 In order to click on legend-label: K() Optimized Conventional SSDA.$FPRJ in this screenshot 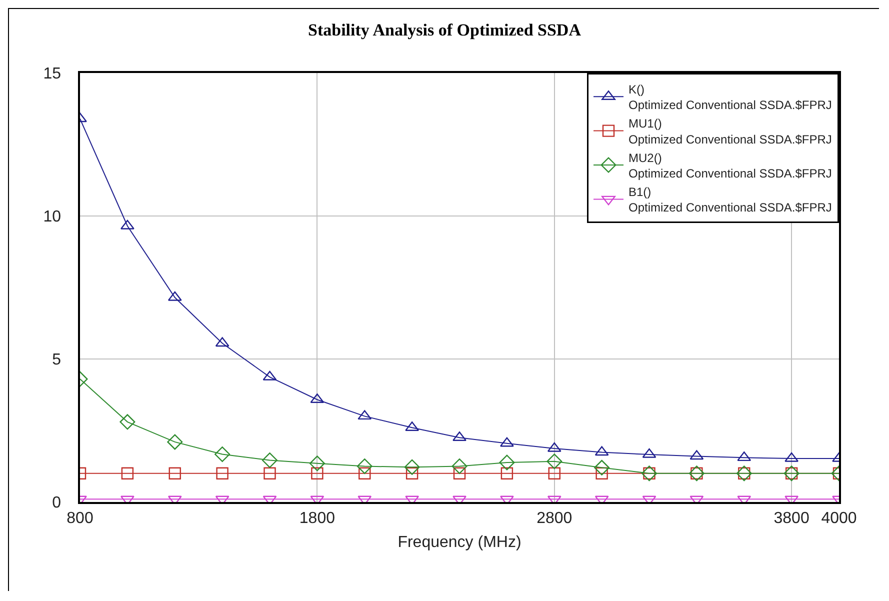, I will do `click(730, 97)`.